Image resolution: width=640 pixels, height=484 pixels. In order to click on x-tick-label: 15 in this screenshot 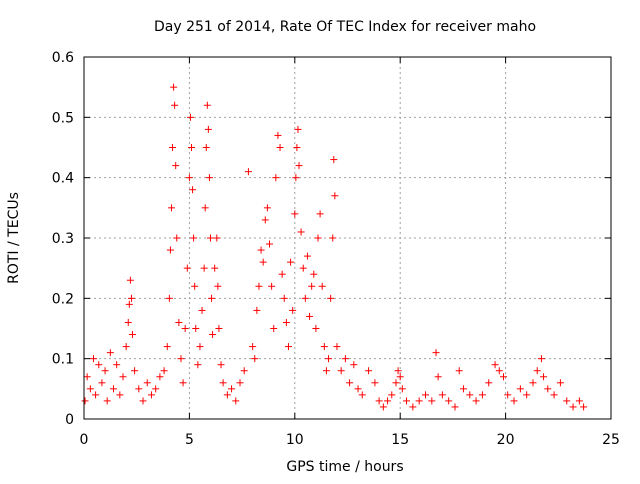, I will do `click(400, 440)`.